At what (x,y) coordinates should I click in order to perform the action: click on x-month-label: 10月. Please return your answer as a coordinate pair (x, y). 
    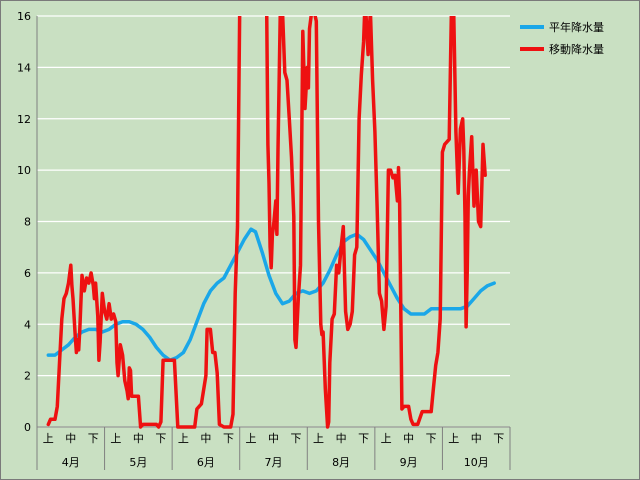
    Looking at the image, I should click on (476, 462).